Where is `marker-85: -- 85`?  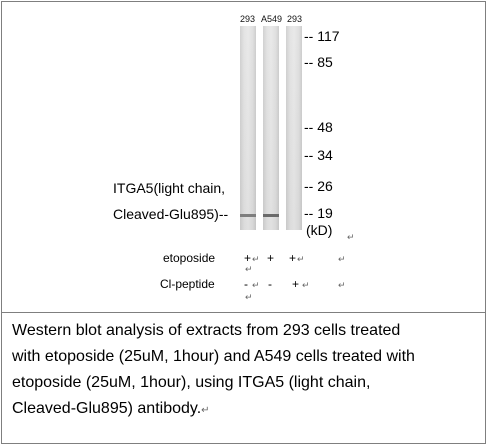
marker-85: -- 85 is located at coordinates (318, 62).